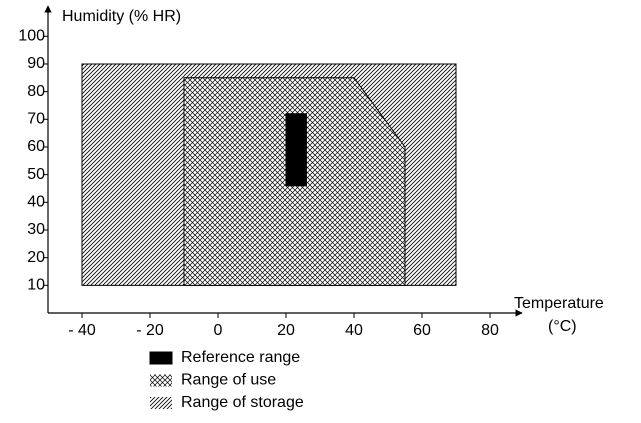  What do you see at coordinates (82, 330) in the screenshot?
I see `x-tick-label: - 40` at bounding box center [82, 330].